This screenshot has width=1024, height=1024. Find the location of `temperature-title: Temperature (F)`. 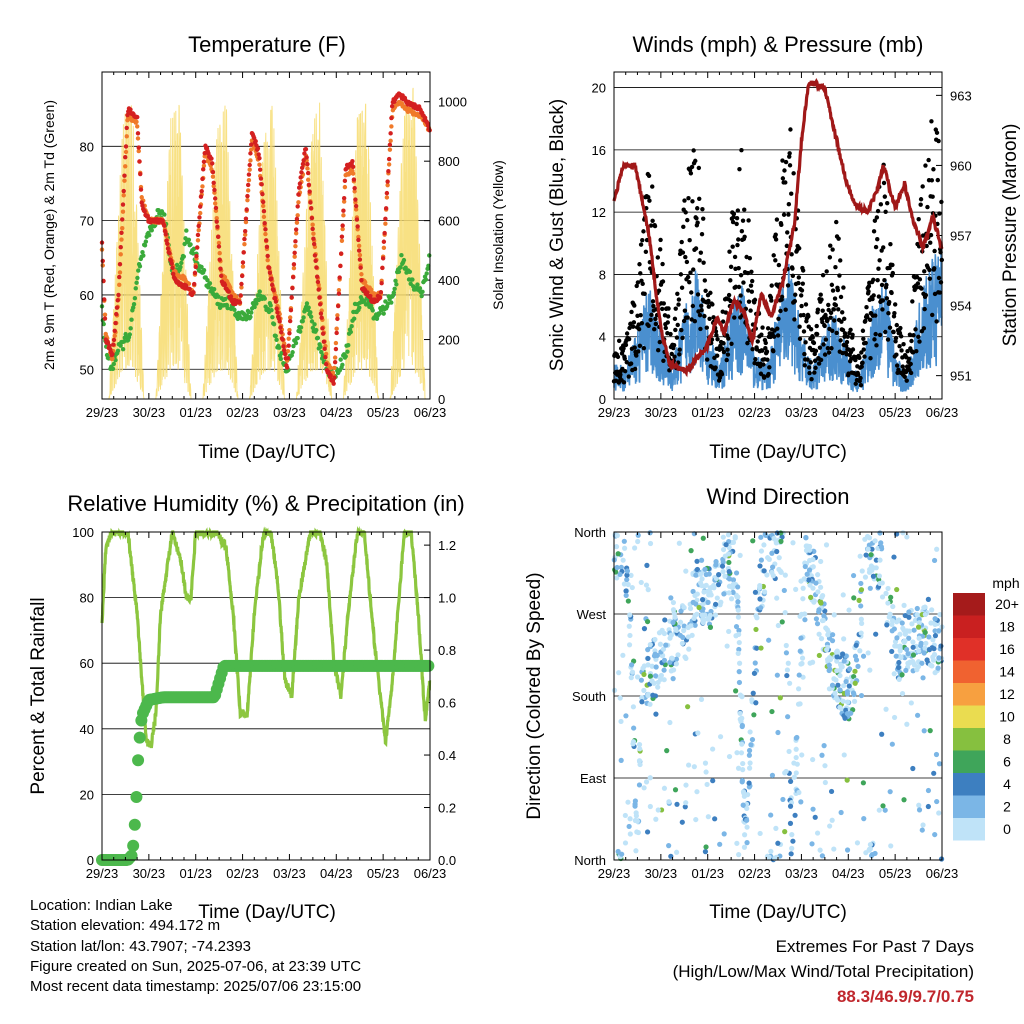

temperature-title: Temperature (F) is located at coordinates (267, 44).